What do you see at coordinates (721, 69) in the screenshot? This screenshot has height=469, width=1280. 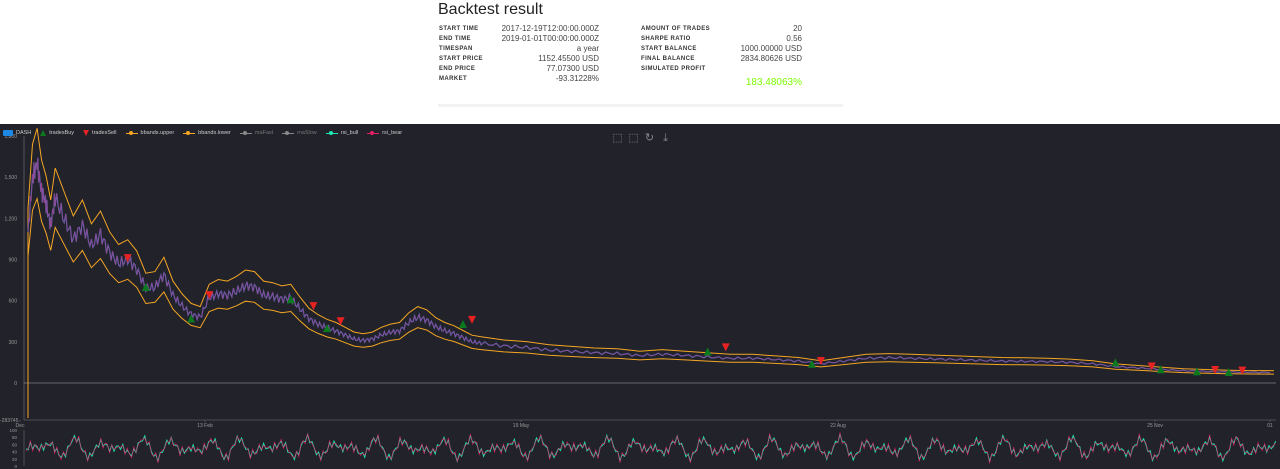 I see `summary-row: SIMULATED PROFIT` at bounding box center [721, 69].